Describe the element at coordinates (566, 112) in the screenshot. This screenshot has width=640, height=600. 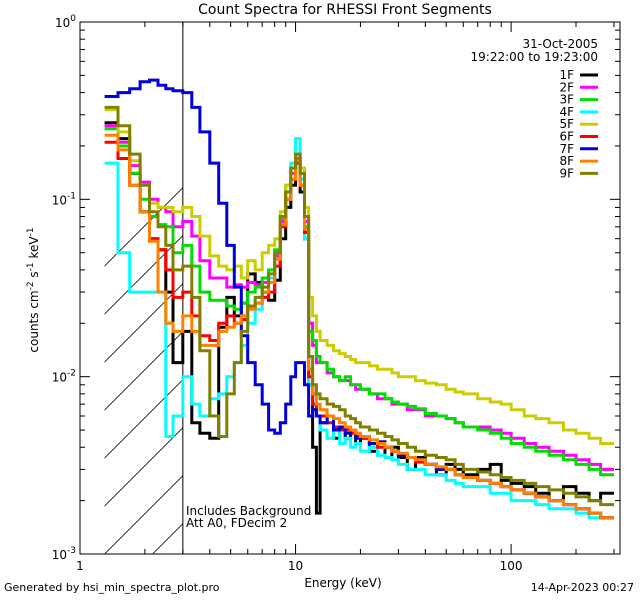
I see `legend-label-4F: 4F` at that location.